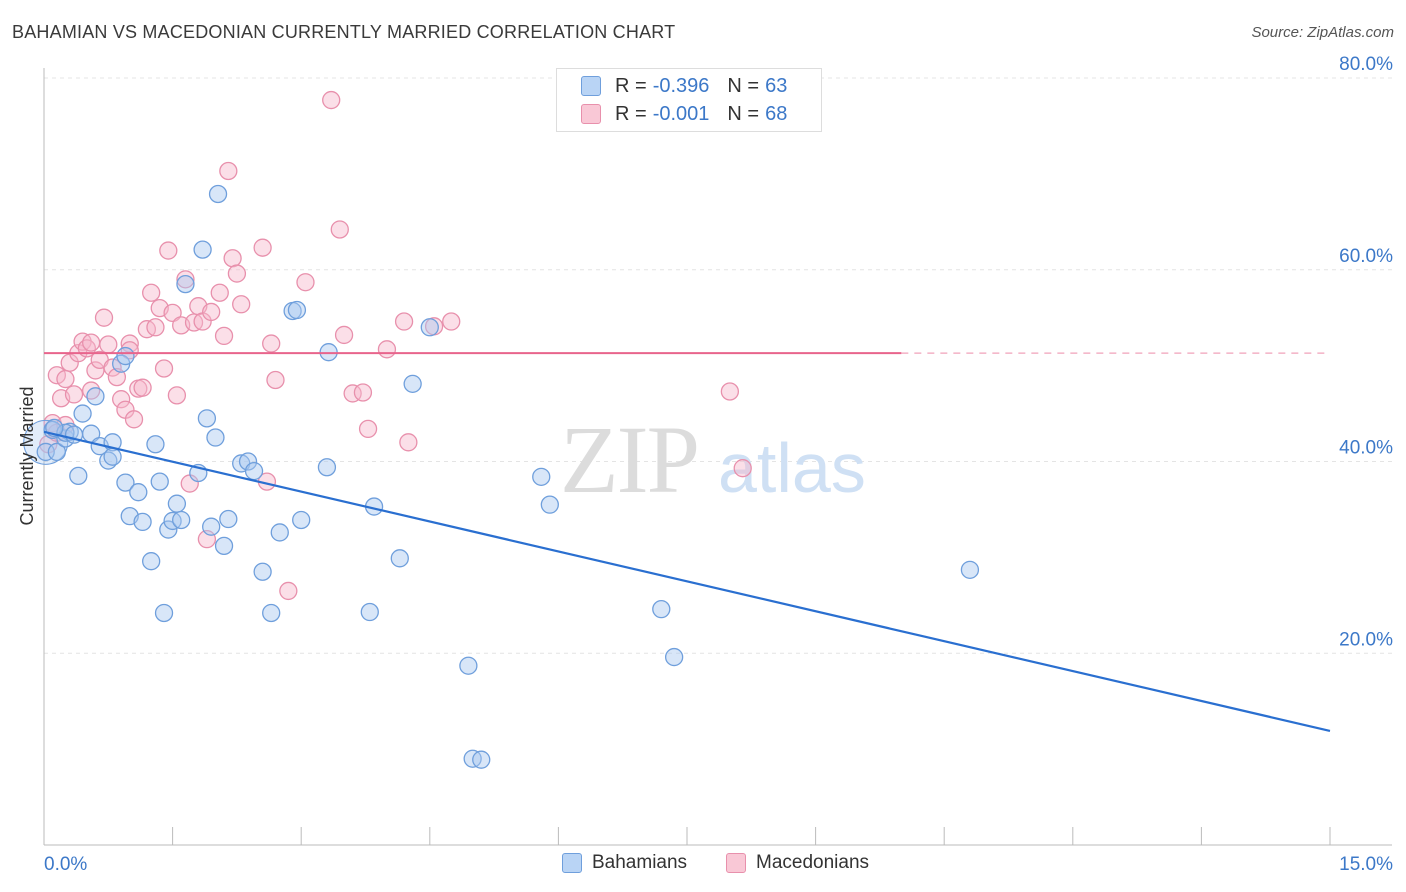 Image resolution: width=1406 pixels, height=892 pixels. What do you see at coordinates (736, 863) in the screenshot?
I see `macedonians-legend-swatch` at bounding box center [736, 863].